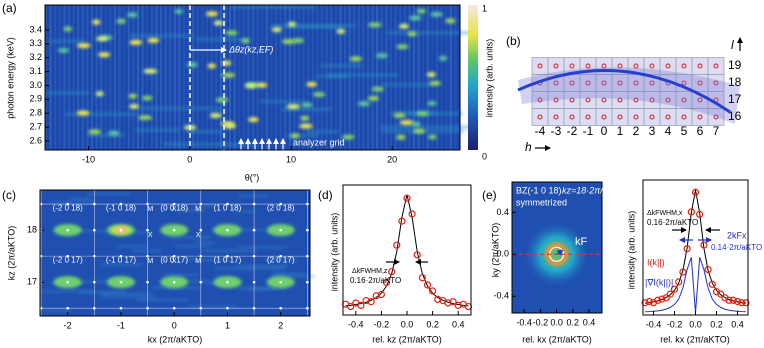 This screenshot has height=348, width=764. What do you see at coordinates (735, 99) in the screenshot?
I see `l-label: 17` at bounding box center [735, 99].